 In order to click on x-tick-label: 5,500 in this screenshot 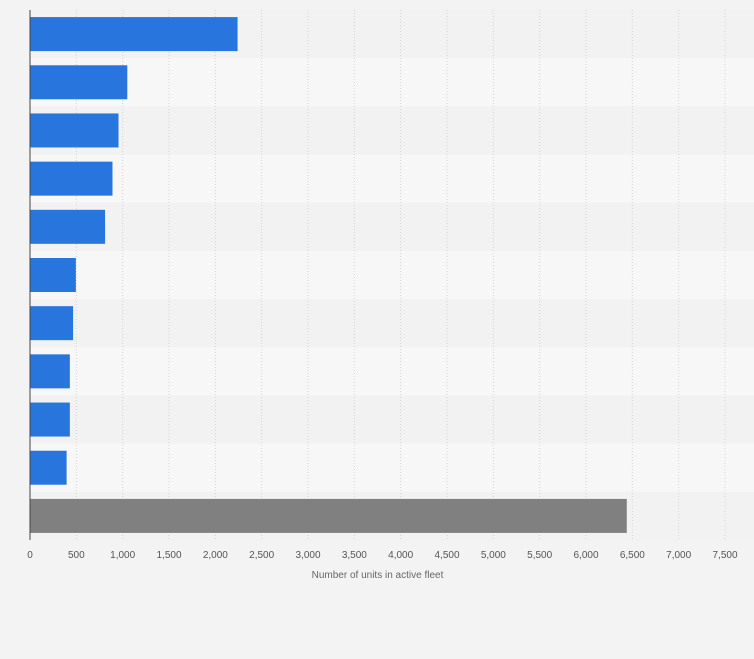, I will do `click(539, 555)`.